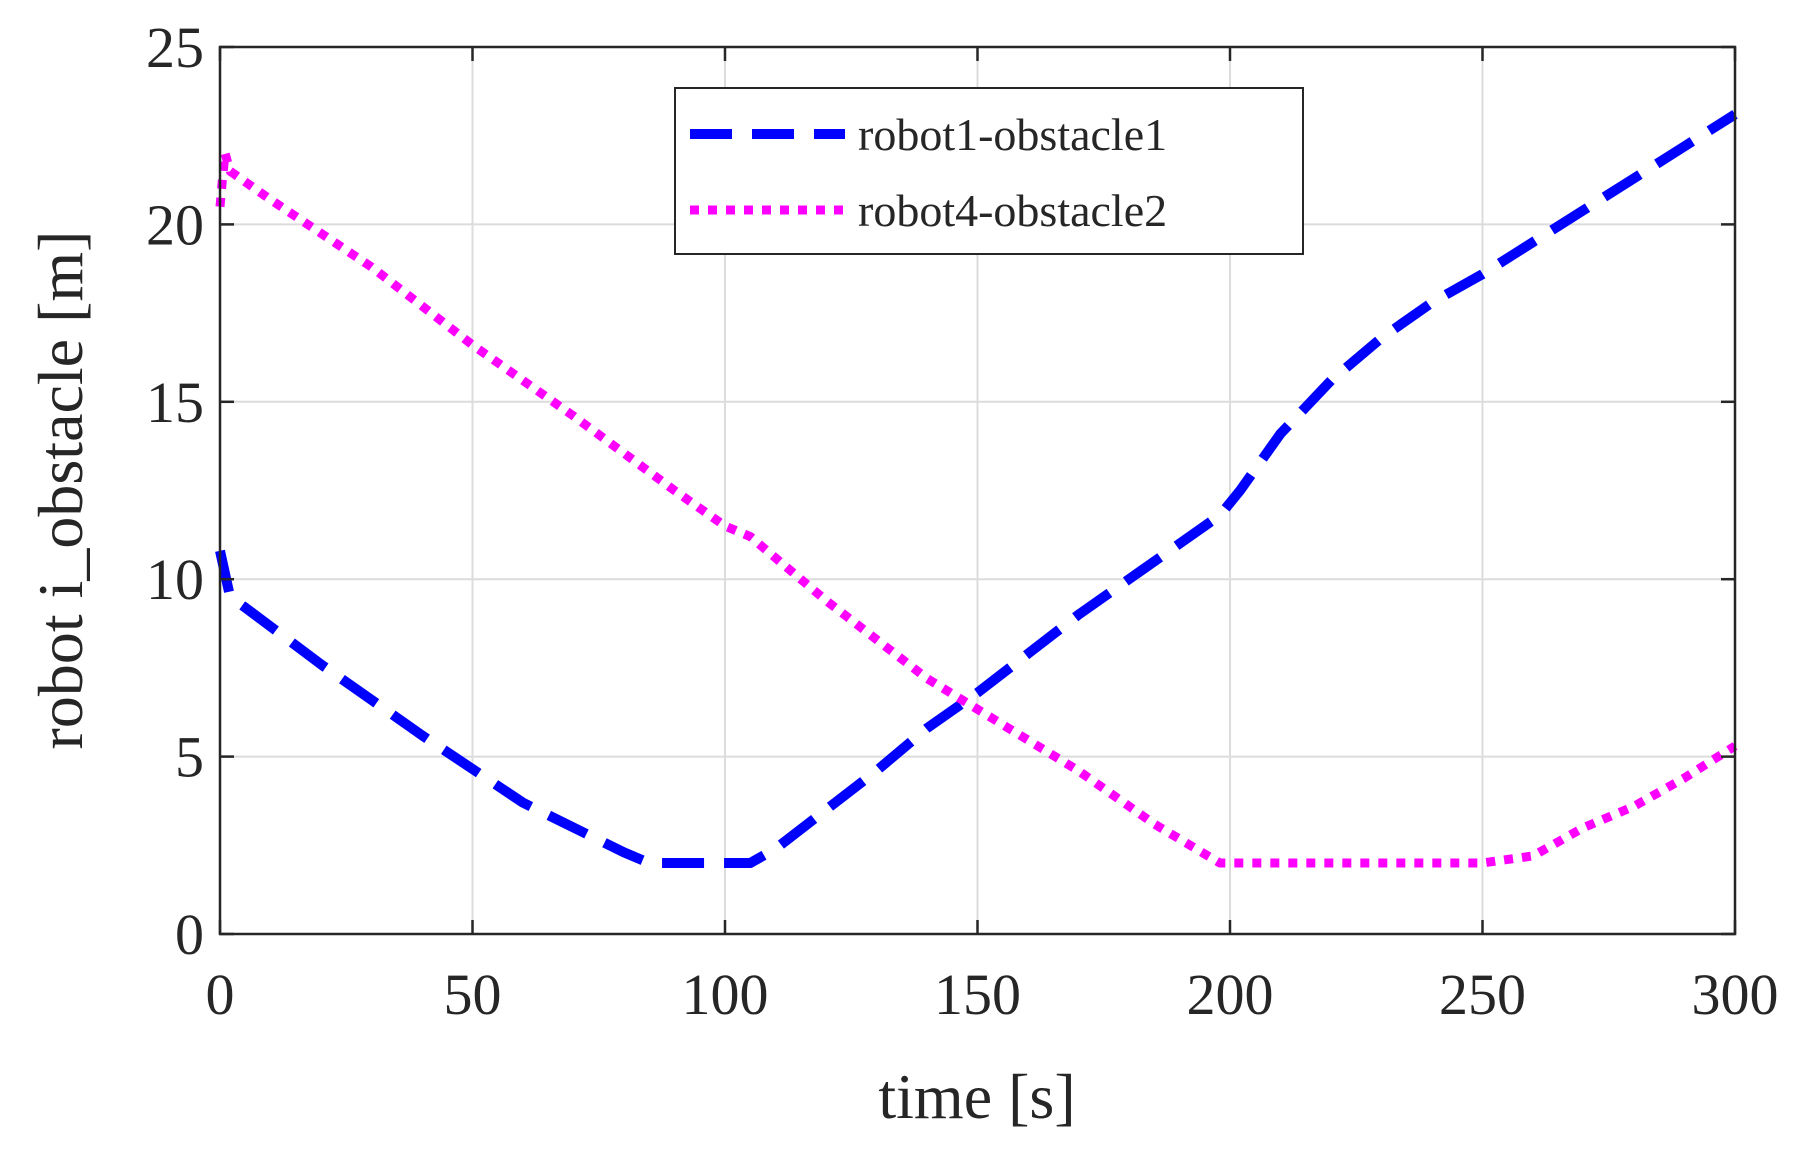 This screenshot has height=1157, width=1795. I want to click on x-axis-label: time [s], so click(976, 1096).